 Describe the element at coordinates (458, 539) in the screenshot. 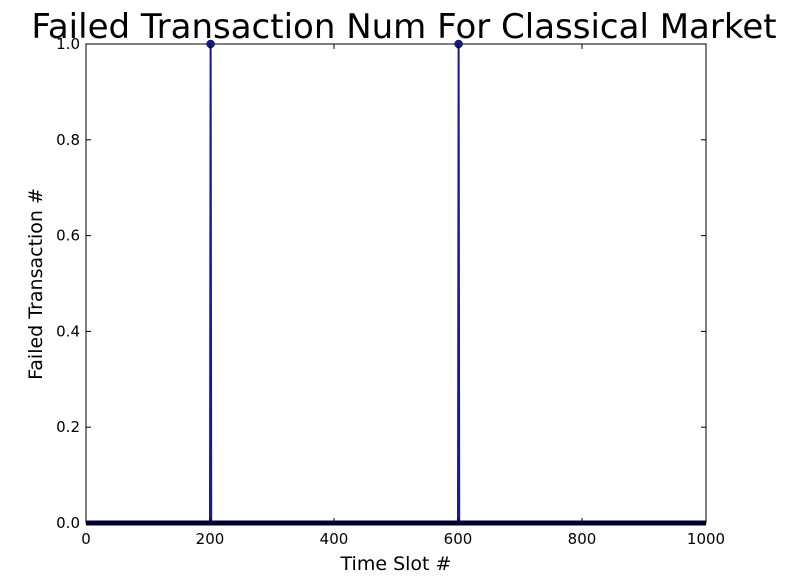

I see `x-tick-label: 600` at that location.